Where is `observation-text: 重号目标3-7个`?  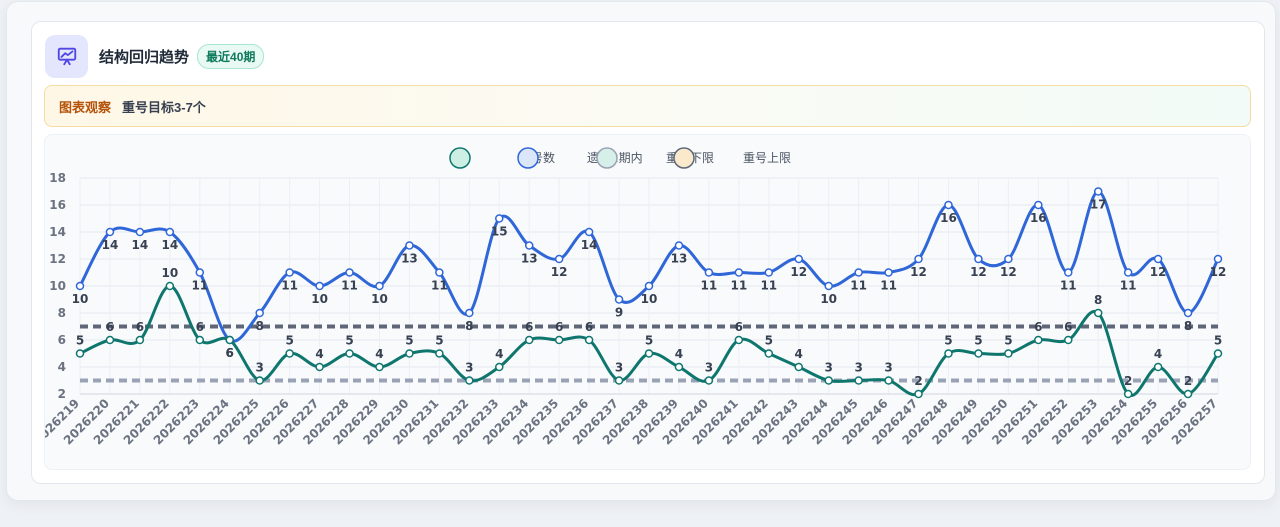
observation-text: 重号目标3-7个 is located at coordinates (164, 107).